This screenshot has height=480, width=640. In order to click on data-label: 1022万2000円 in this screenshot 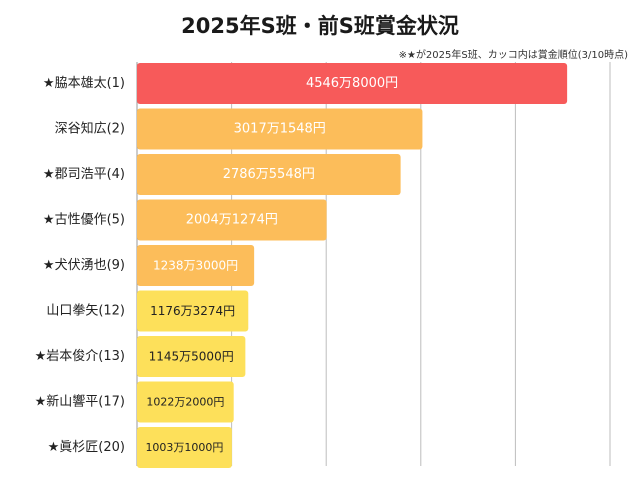, I will do `click(185, 402)`.